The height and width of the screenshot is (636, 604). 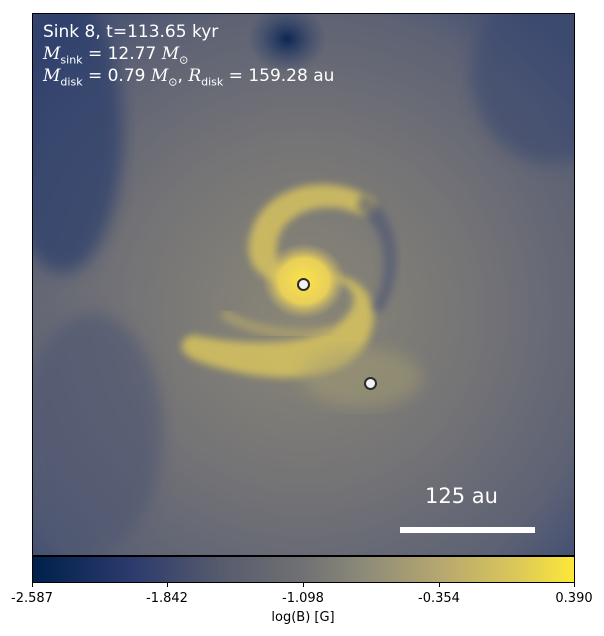 What do you see at coordinates (279, 76) in the screenshot?
I see `disk-radius-value: = 159.28 au` at bounding box center [279, 76].